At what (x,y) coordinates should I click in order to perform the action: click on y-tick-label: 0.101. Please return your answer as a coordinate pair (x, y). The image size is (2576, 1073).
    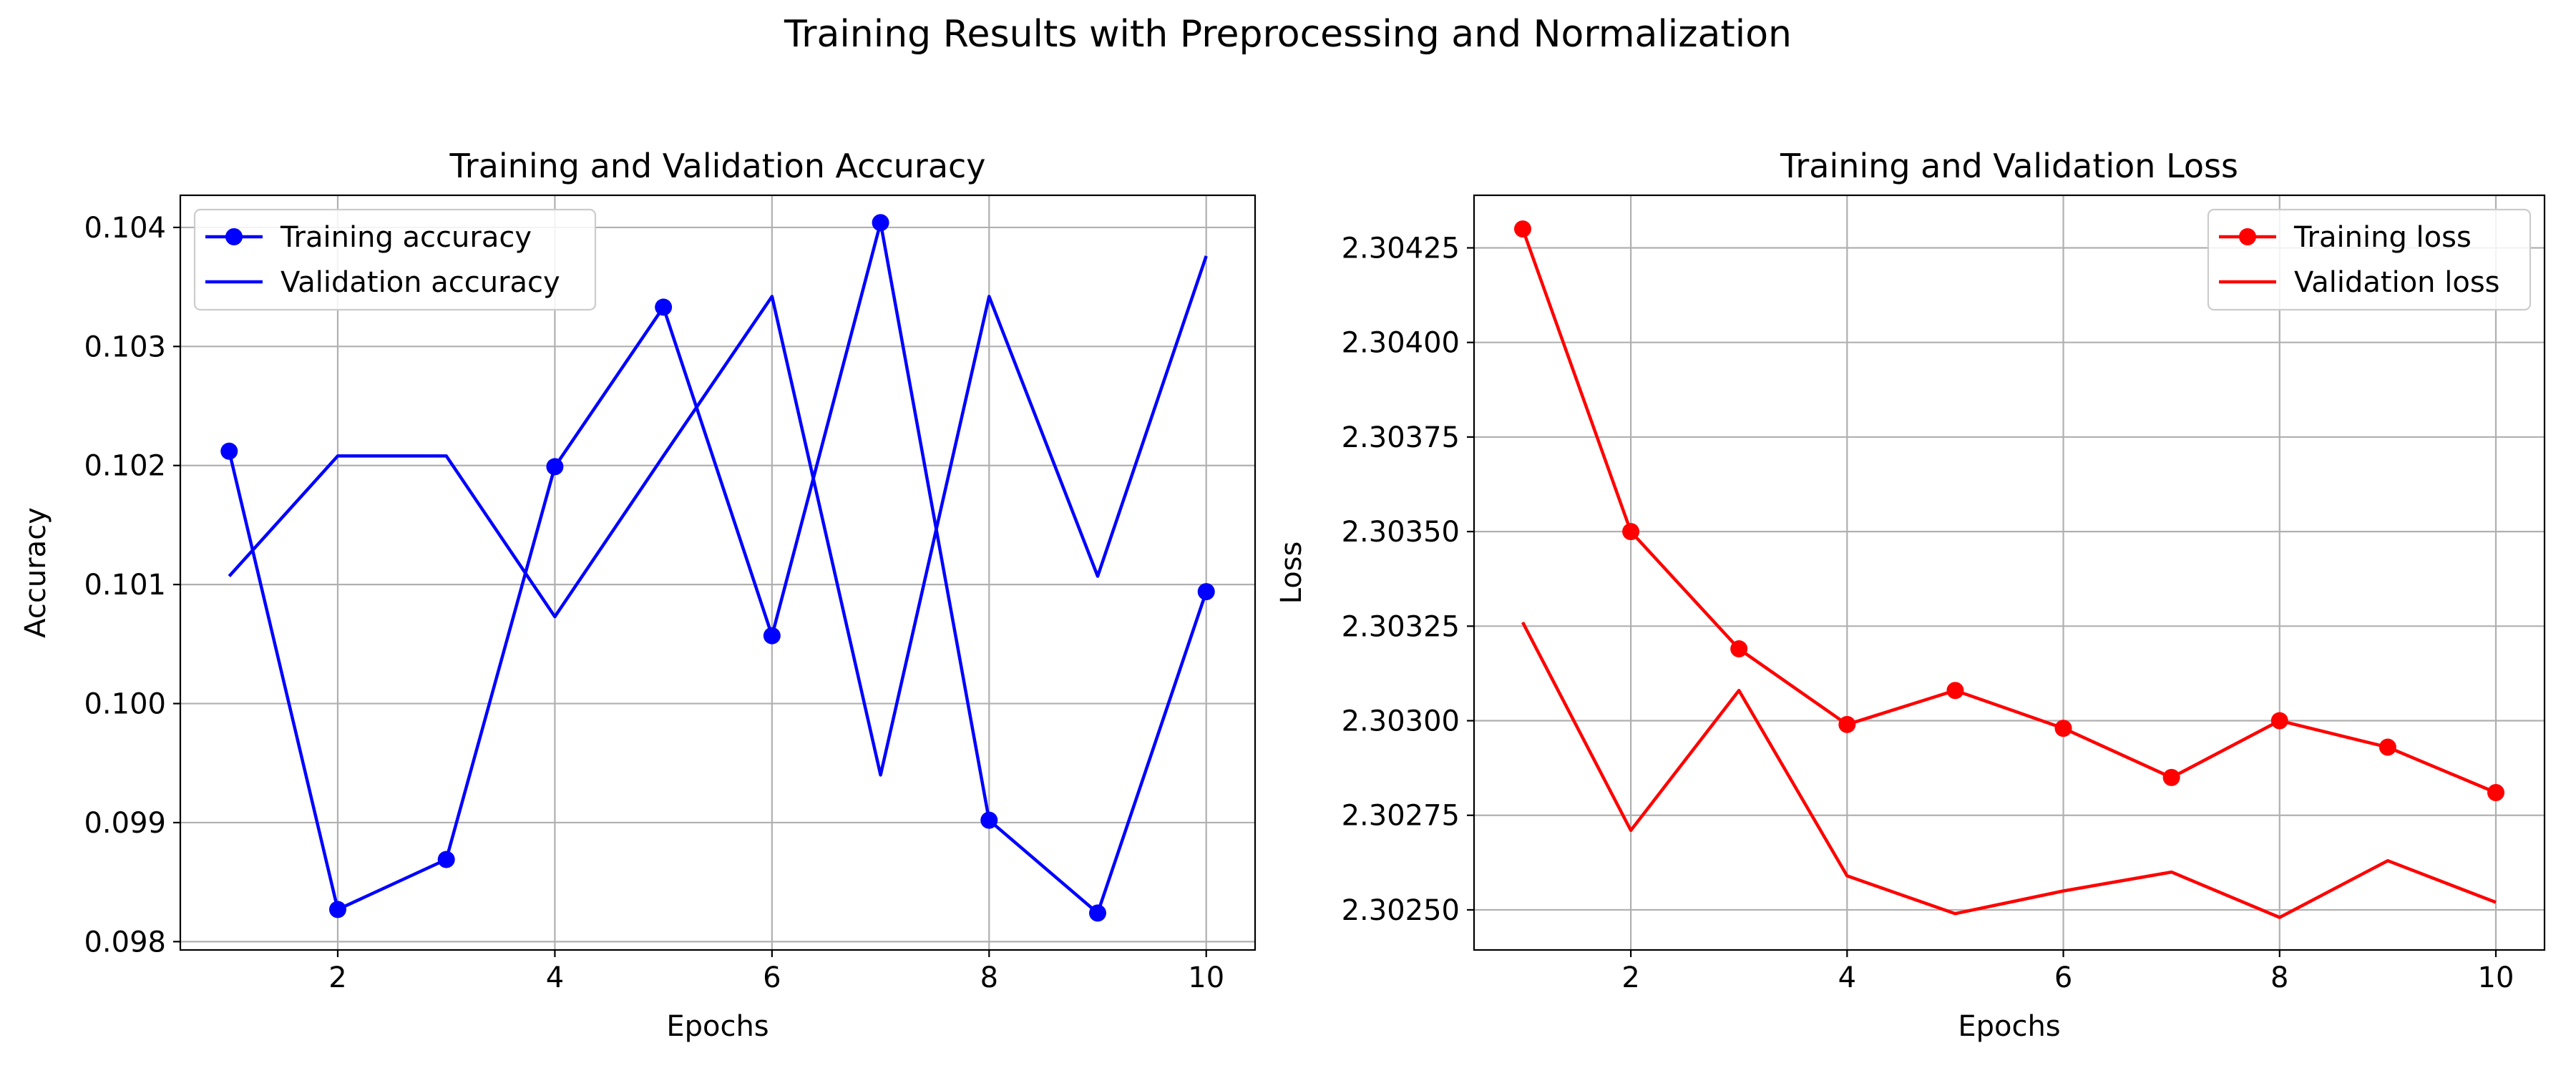
    Looking at the image, I should click on (125, 585).